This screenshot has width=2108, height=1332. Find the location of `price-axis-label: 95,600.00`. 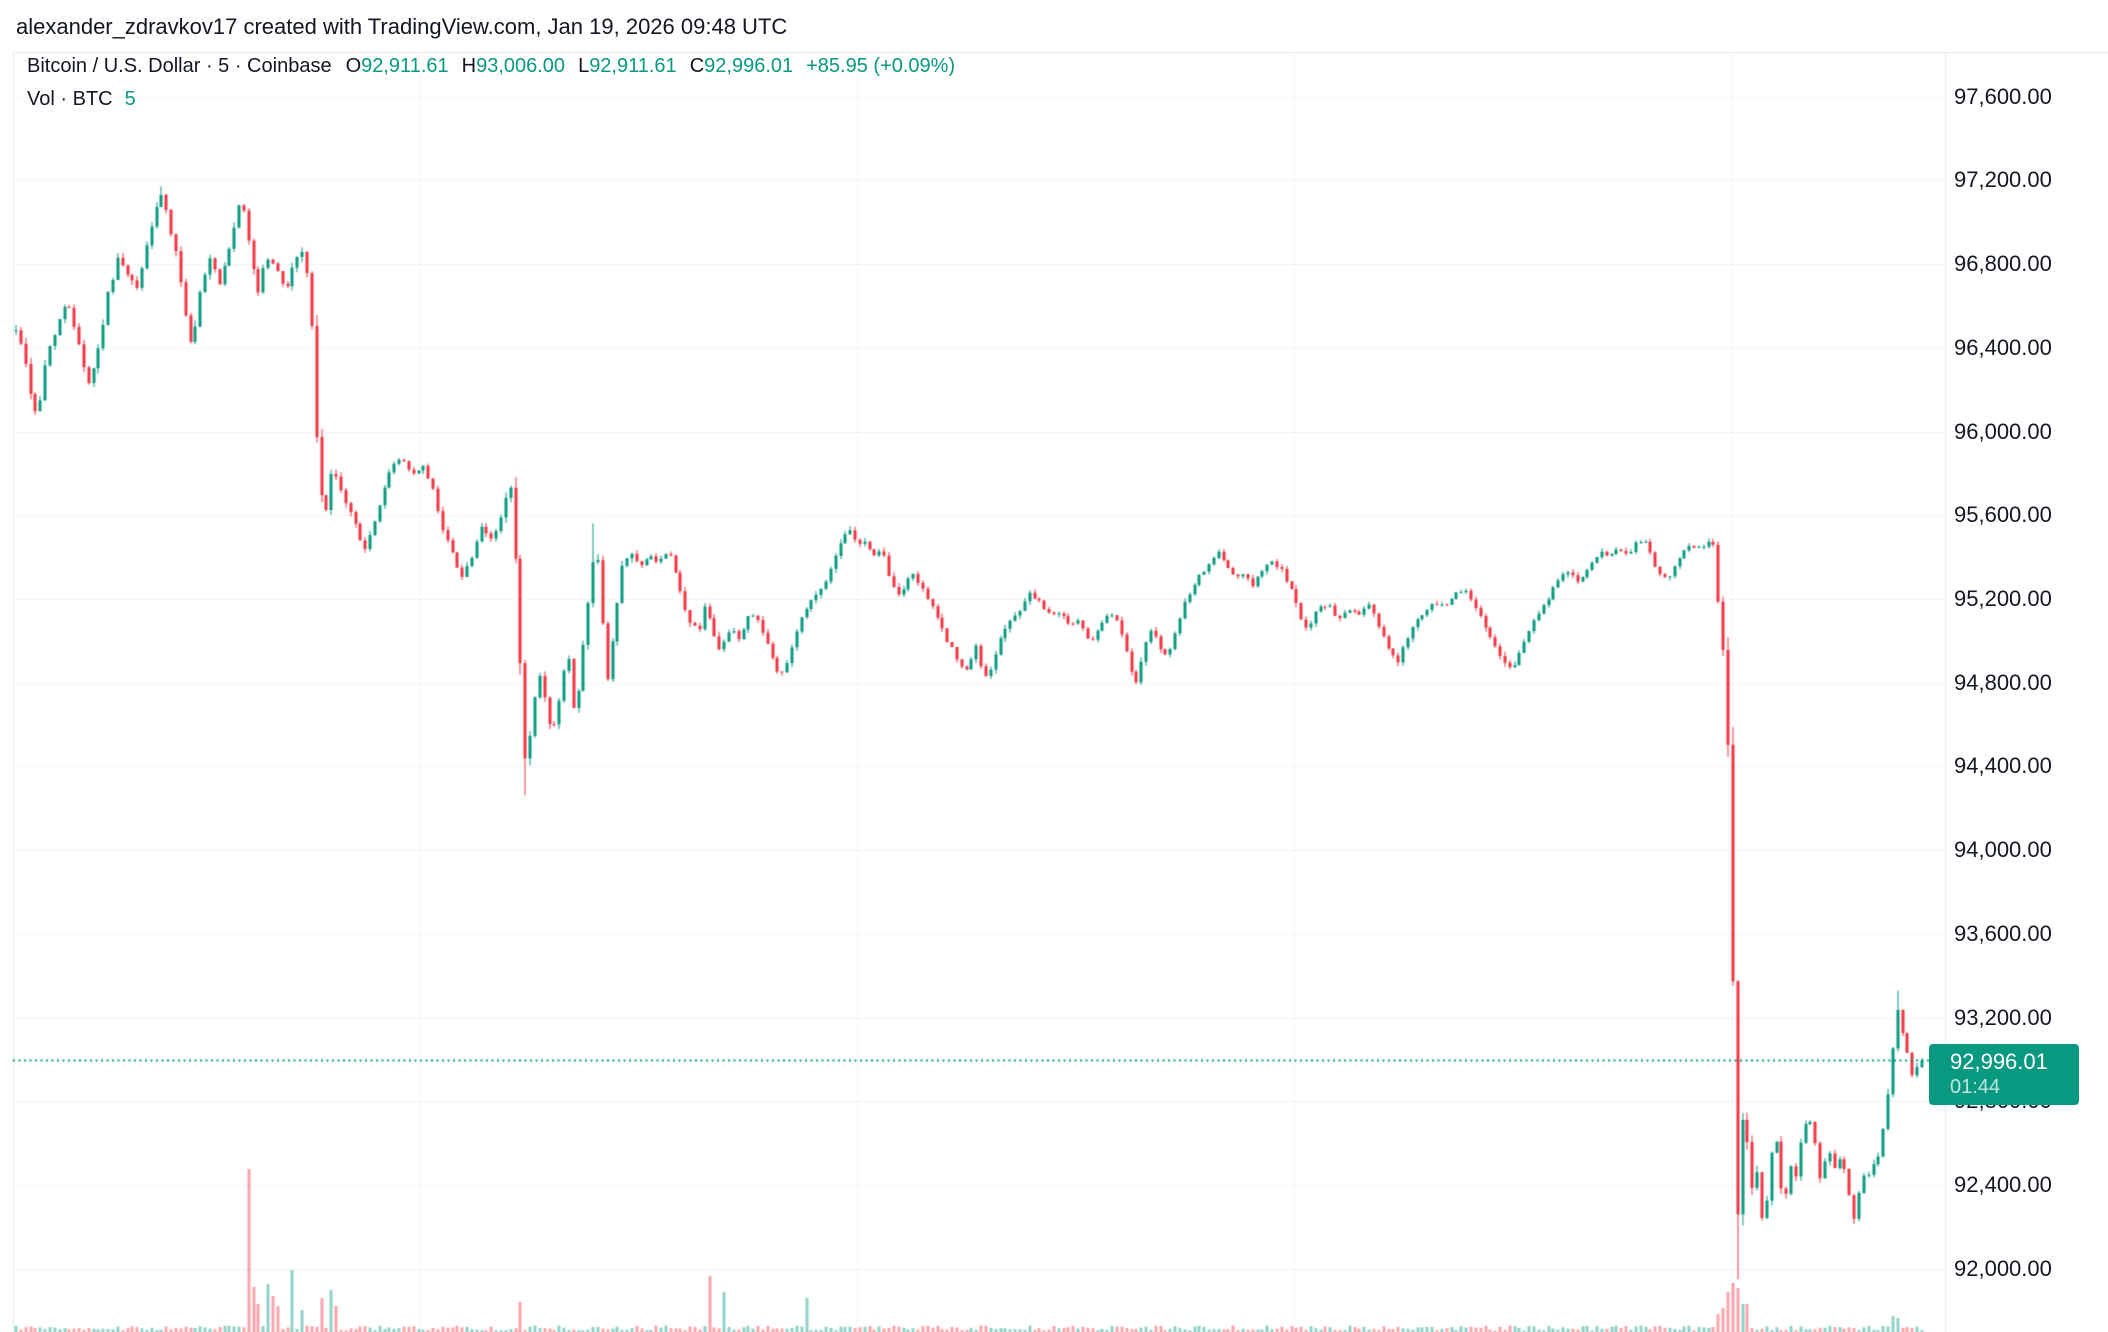

price-axis-label: 95,600.00 is located at coordinates (2003, 515).